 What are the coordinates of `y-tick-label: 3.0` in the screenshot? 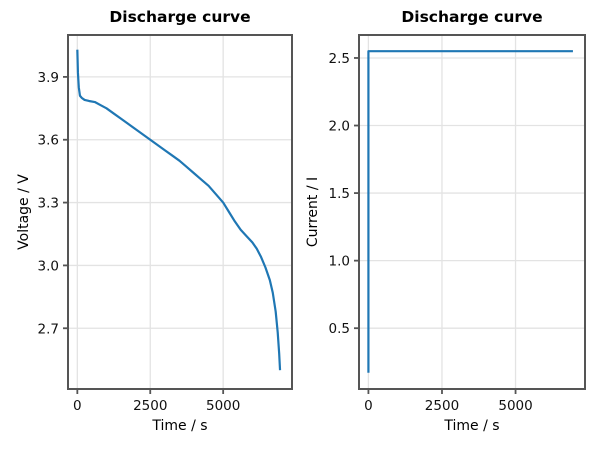 It's located at (48, 266).